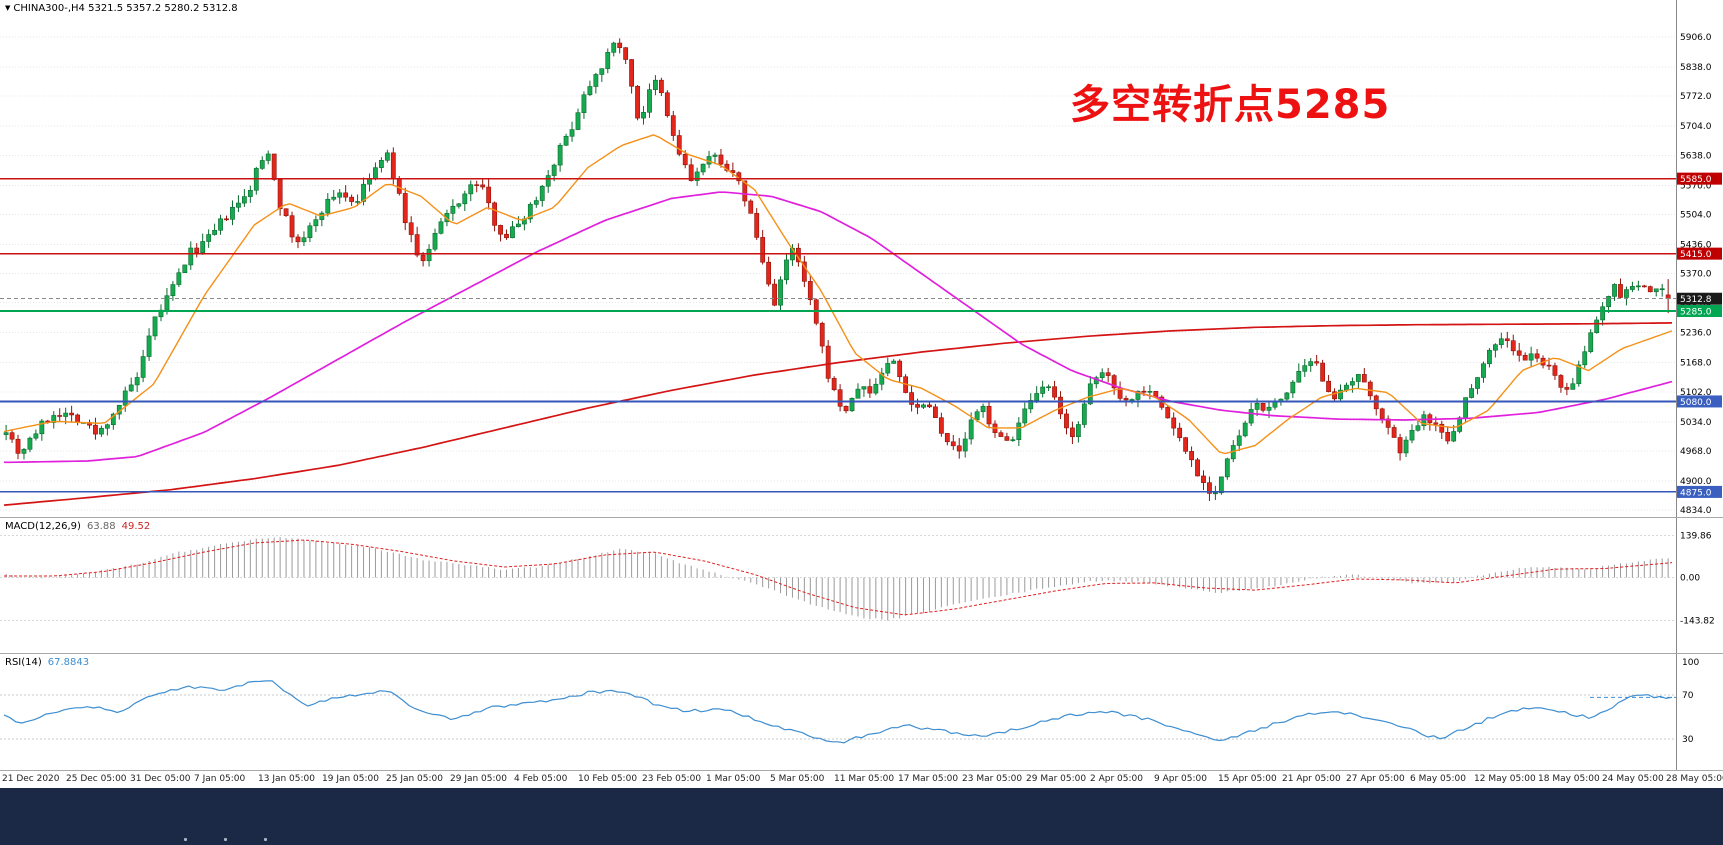 The width and height of the screenshot is (1723, 845). I want to click on price-tick-label: 5570.0, so click(1696, 186).